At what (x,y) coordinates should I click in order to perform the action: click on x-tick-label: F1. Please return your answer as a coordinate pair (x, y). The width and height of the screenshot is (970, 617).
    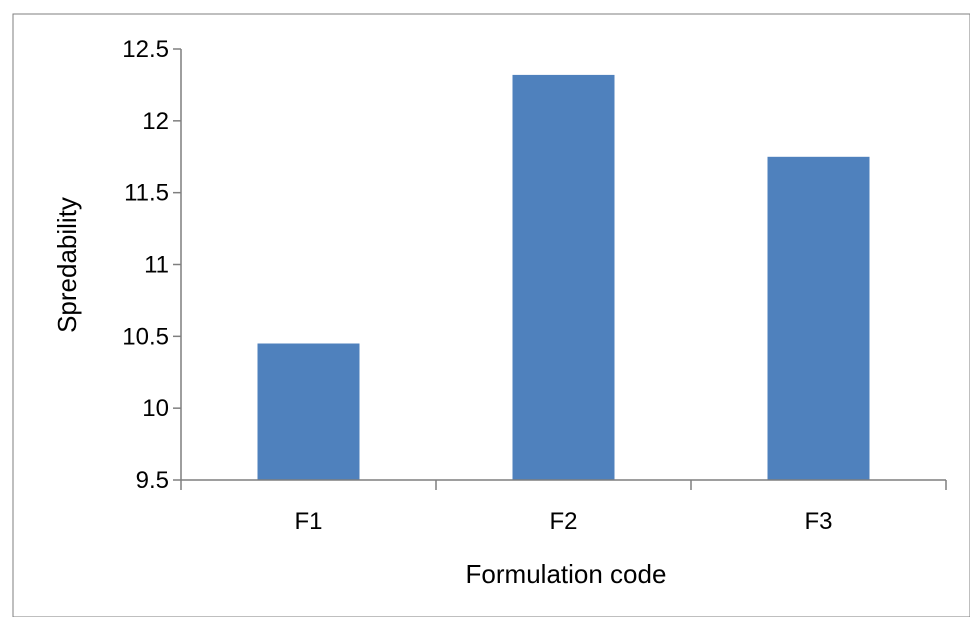
    Looking at the image, I should click on (308, 521).